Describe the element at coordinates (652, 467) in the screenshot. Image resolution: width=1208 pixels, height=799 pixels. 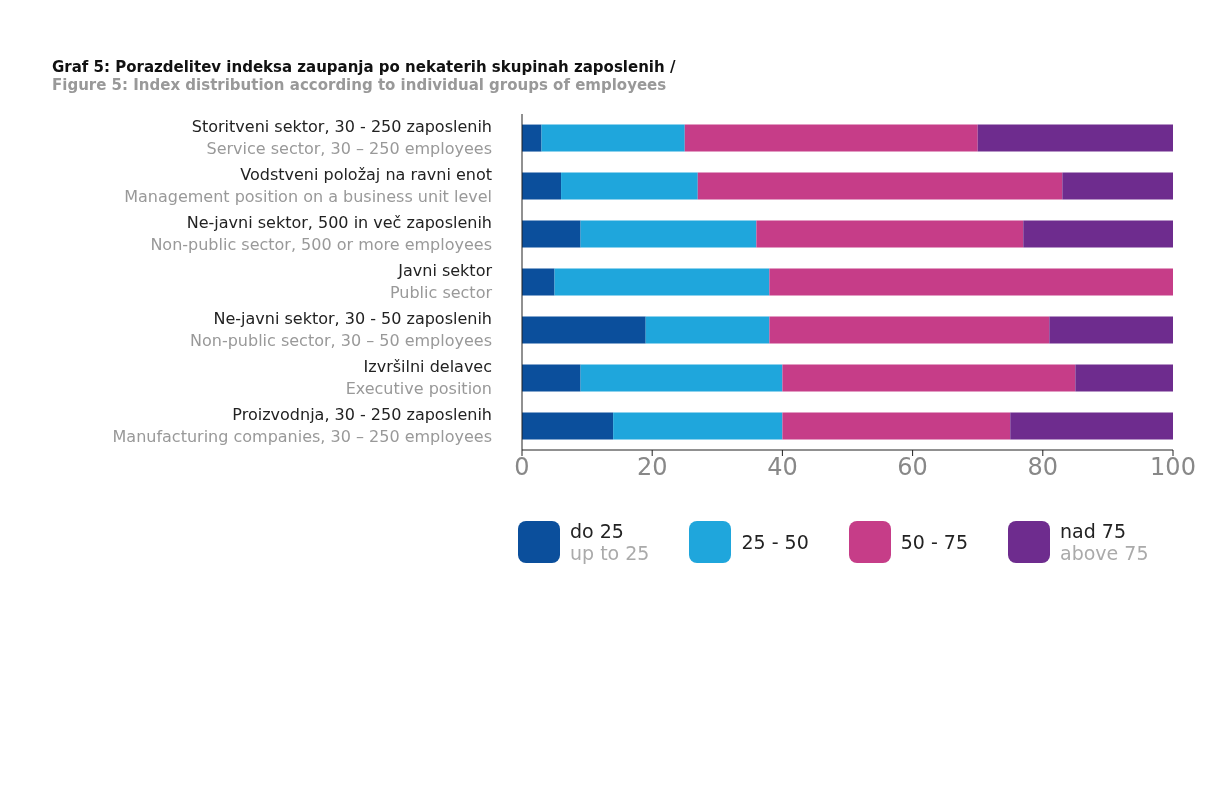
I see `x-tick-label: 20` at that location.